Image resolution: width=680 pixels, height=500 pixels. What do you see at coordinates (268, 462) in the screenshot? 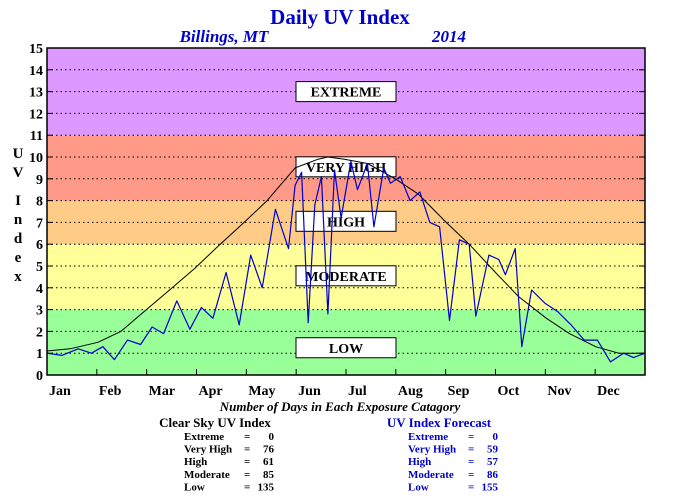
I see `clear-sky-stat-row-value: 61` at bounding box center [268, 462].